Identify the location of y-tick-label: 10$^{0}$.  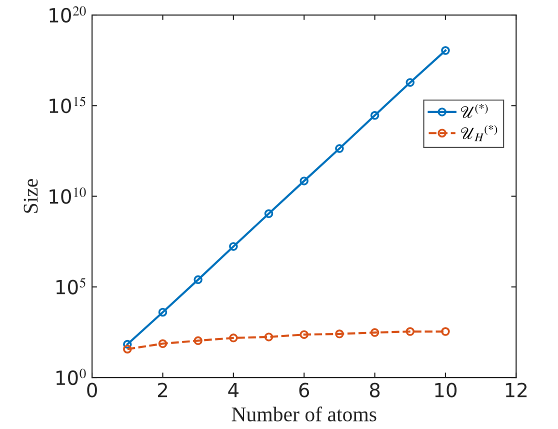
(71, 377).